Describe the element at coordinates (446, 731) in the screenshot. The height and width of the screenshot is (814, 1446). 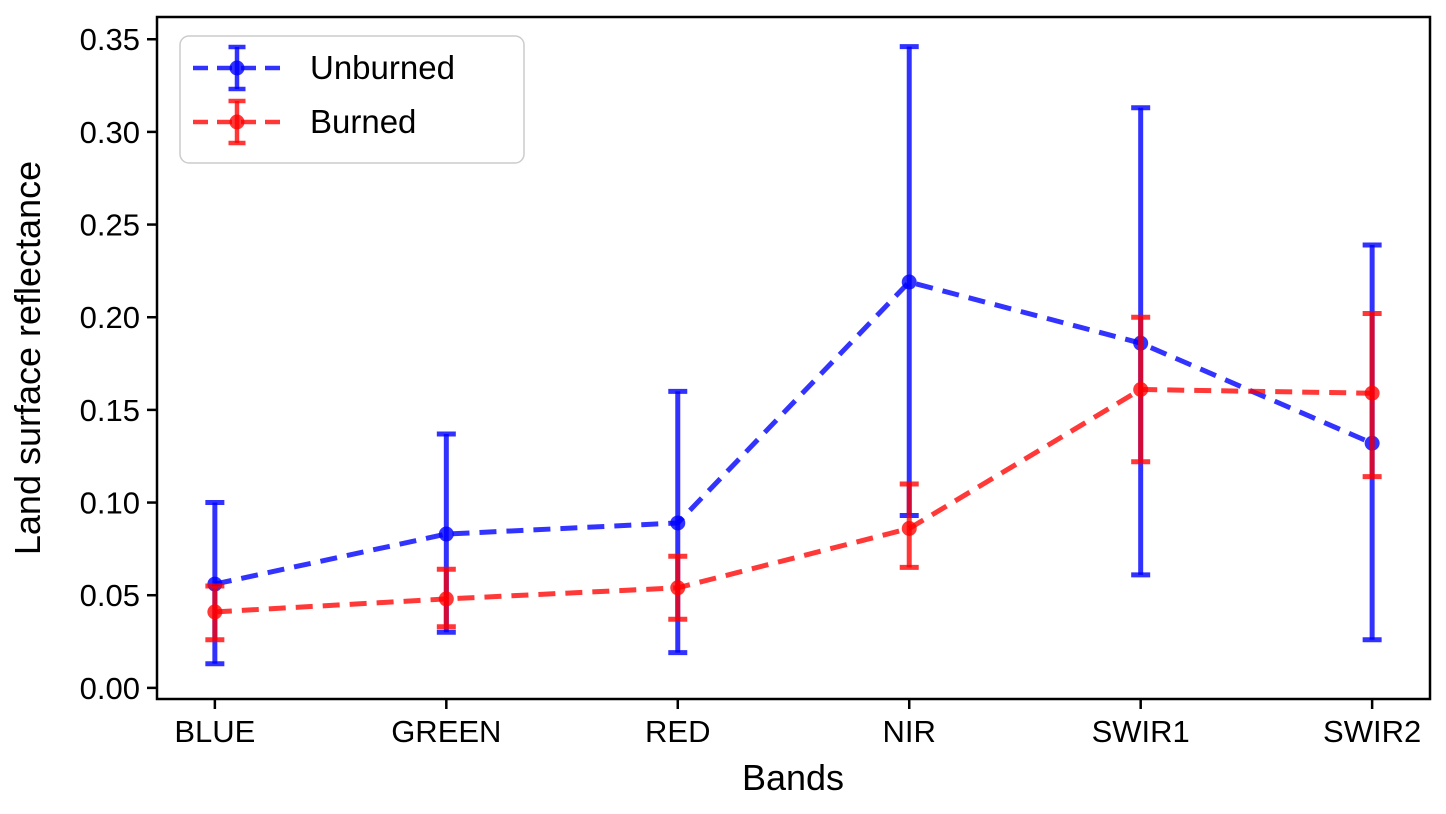
I see `x-tick-label: GREEN` at that location.